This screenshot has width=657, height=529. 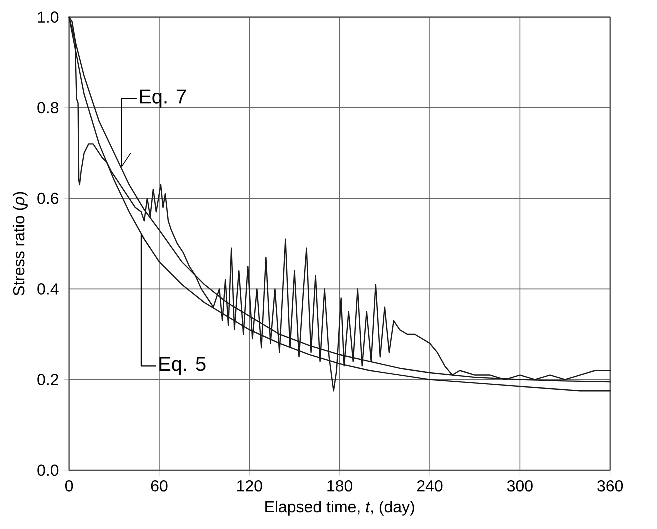 What do you see at coordinates (520, 486) in the screenshot?
I see `x-tick-label: 300` at bounding box center [520, 486].